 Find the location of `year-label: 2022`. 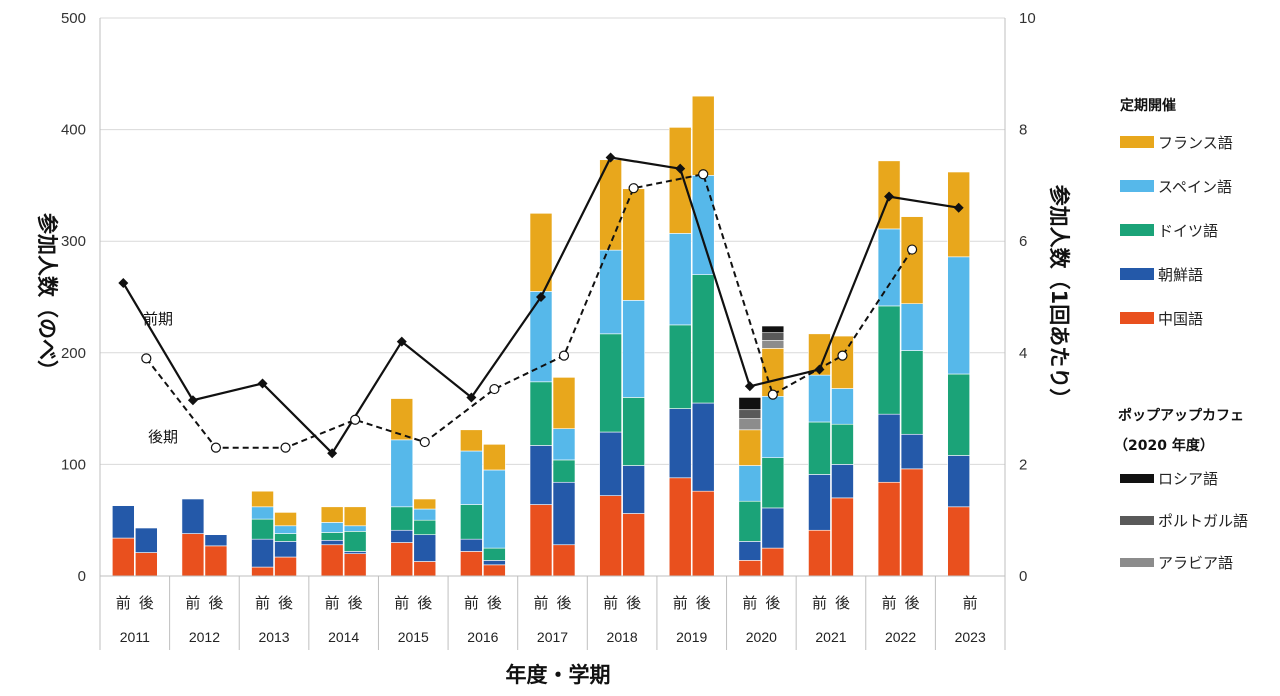

year-label: 2022 is located at coordinates (900, 637).